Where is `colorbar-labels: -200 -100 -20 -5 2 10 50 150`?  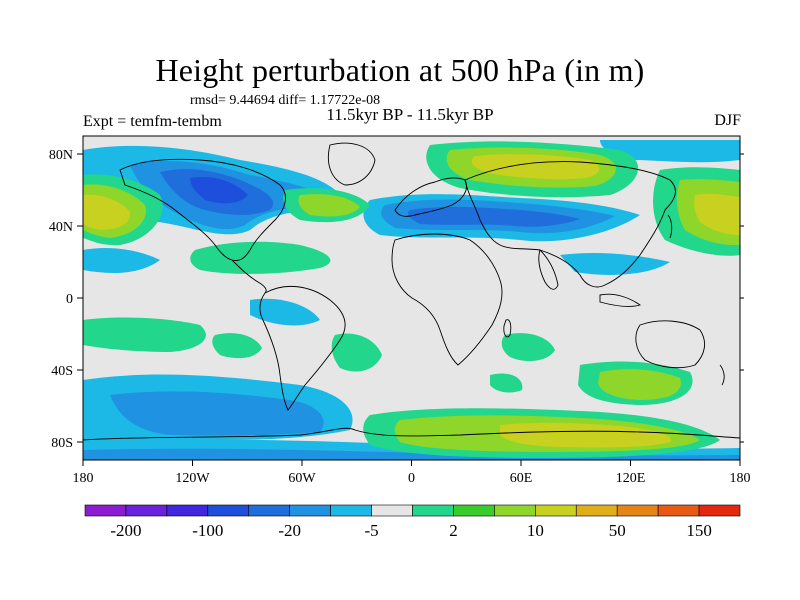 colorbar-labels: -200 -100 -20 -5 2 10 50 150 is located at coordinates (410, 530).